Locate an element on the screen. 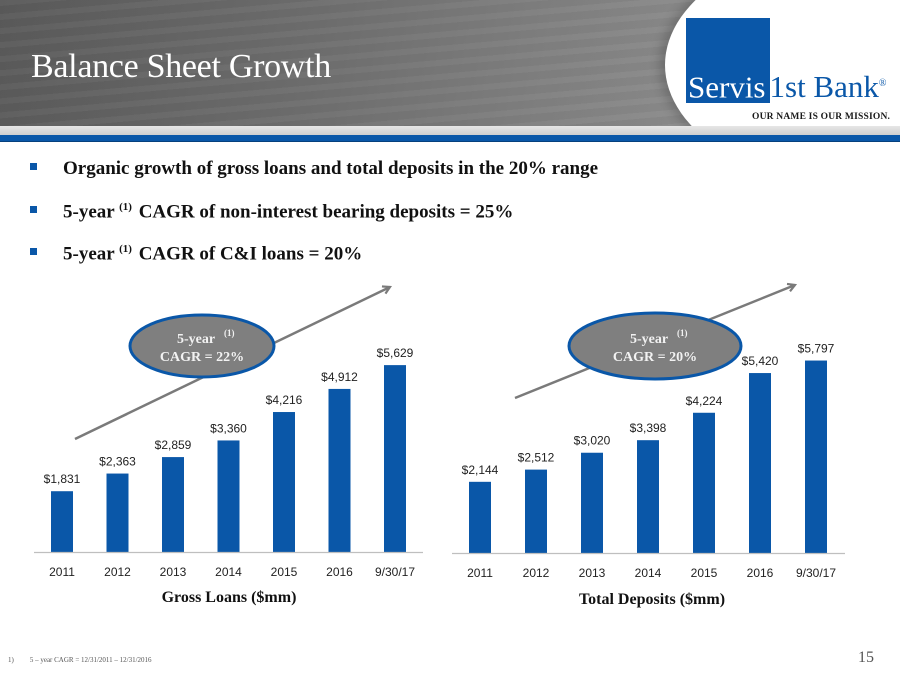 Image resolution: width=900 pixels, height=675 pixels. data-label: $2,363 is located at coordinates (117, 462).